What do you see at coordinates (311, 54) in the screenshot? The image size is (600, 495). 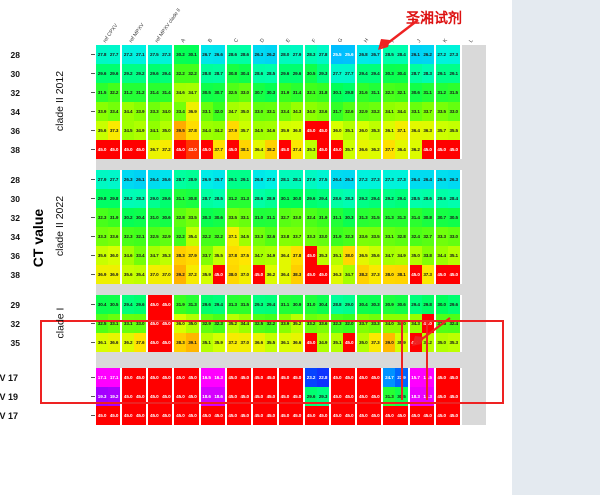 I see `heatmap-cell: 28.3` at bounding box center [311, 54].